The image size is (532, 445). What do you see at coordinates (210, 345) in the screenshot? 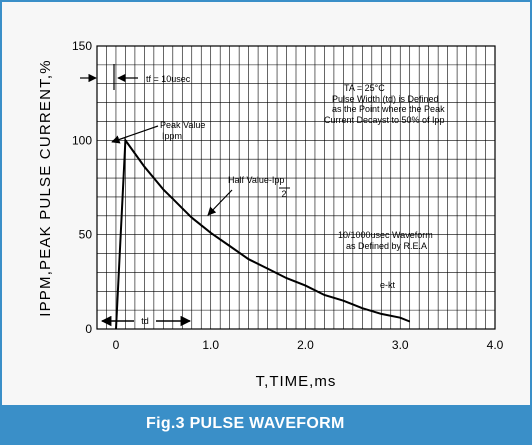
I see `x-tick-label: 1.0` at bounding box center [210, 345].